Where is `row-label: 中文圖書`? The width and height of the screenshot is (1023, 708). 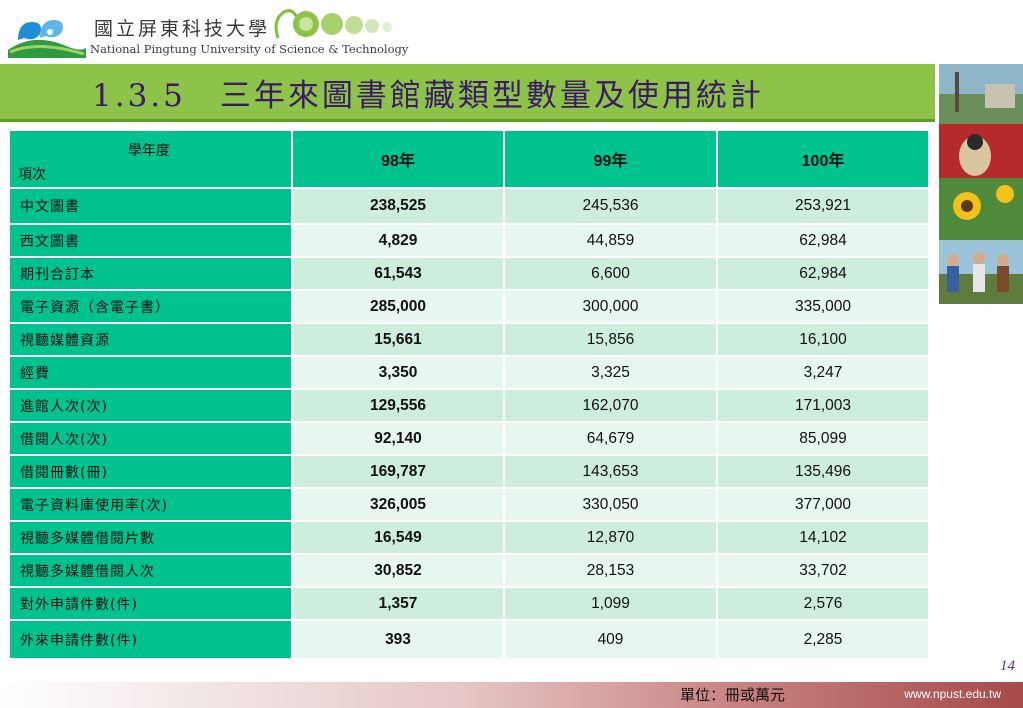
row-label: 中文圖書 is located at coordinates (150, 206).